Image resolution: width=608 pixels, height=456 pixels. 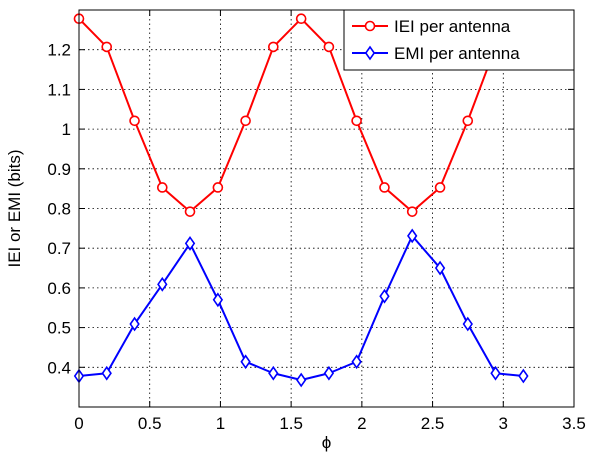 What do you see at coordinates (503, 423) in the screenshot?
I see `x-tick-label: 3` at bounding box center [503, 423].